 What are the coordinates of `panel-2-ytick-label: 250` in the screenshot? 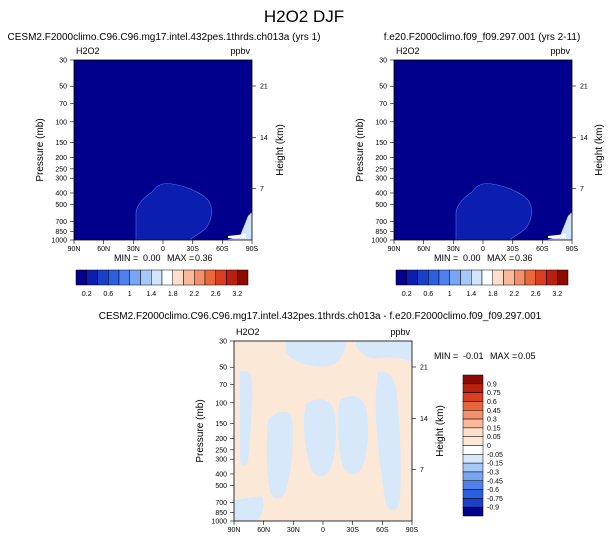 It's located at (381, 169).